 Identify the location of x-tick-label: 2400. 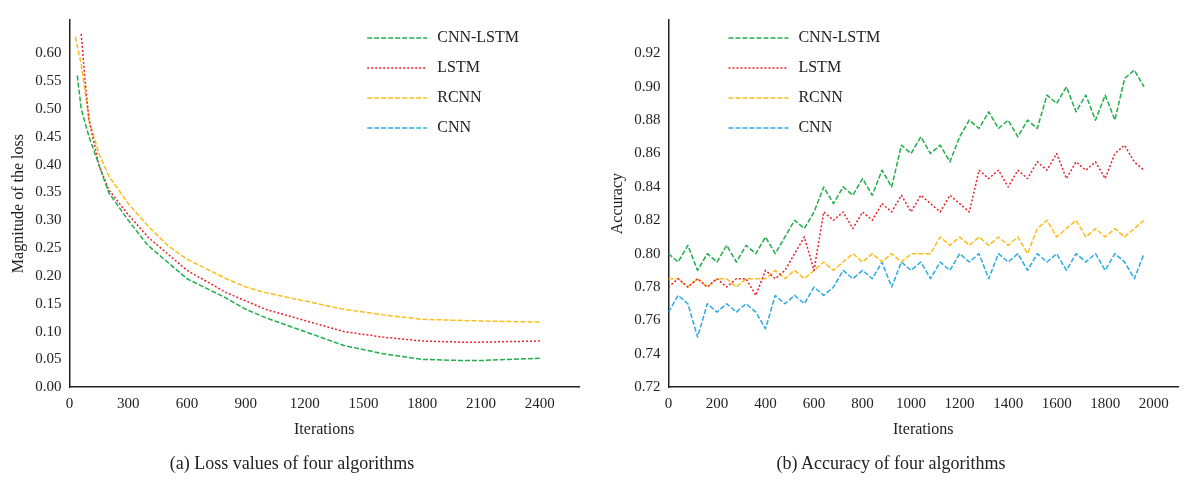
(539, 403).